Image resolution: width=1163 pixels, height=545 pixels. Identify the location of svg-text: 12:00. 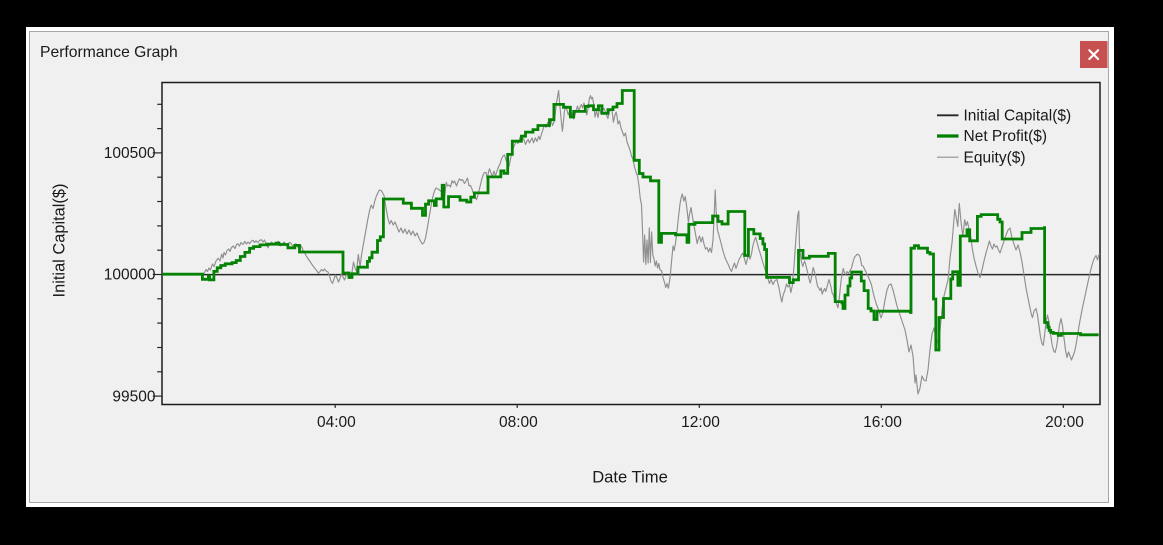
(700, 422).